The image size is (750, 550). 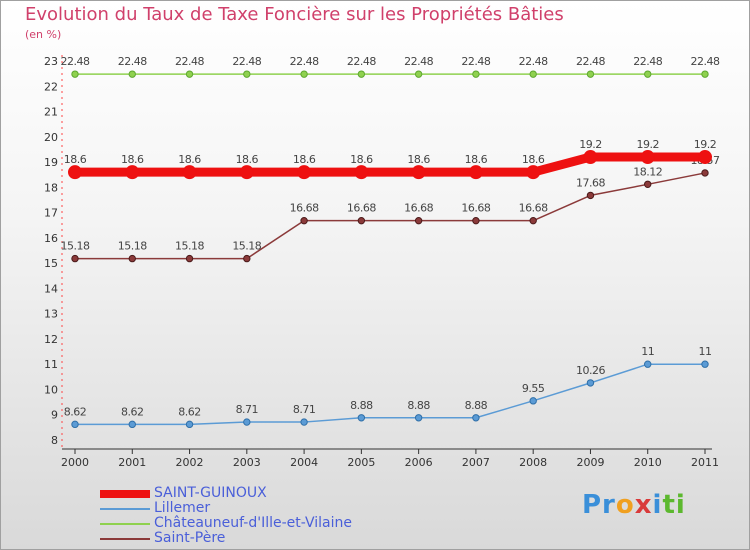 I want to click on x-tick-label: 2007, so click(x=476, y=462).